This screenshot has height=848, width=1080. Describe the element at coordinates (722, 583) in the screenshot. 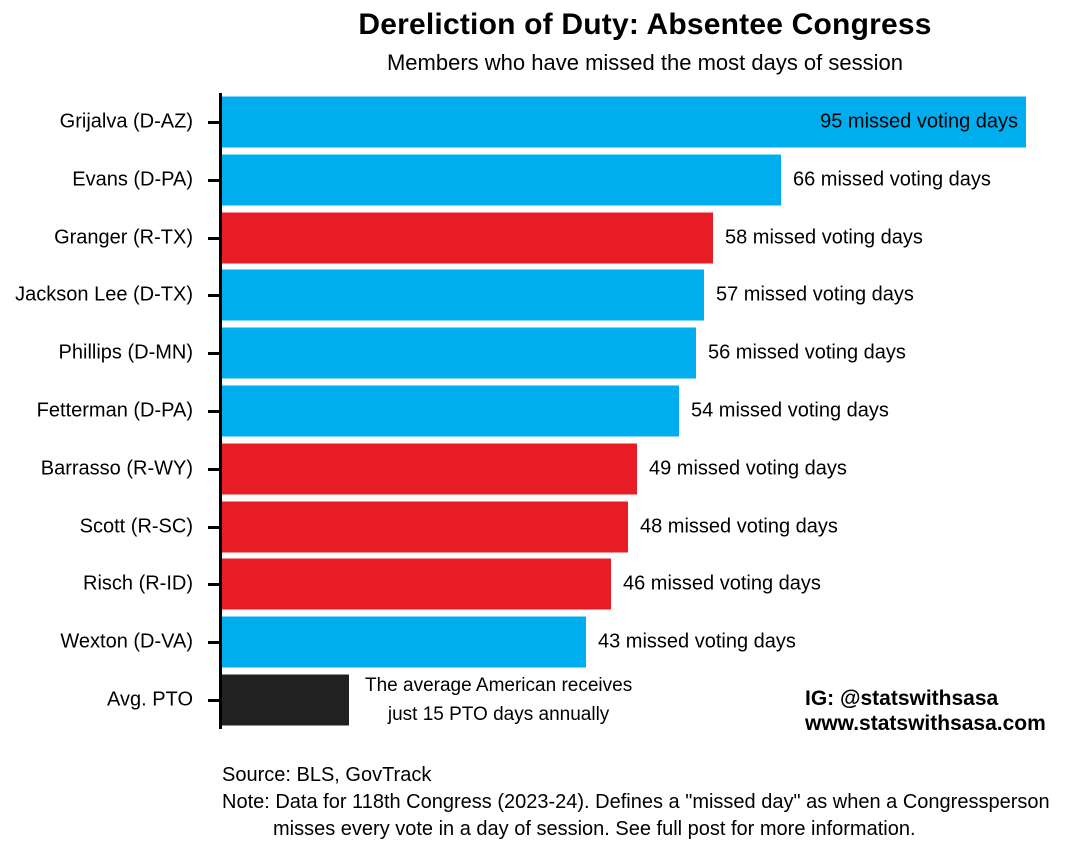

I see `value-label: 46 missed voting days` at that location.